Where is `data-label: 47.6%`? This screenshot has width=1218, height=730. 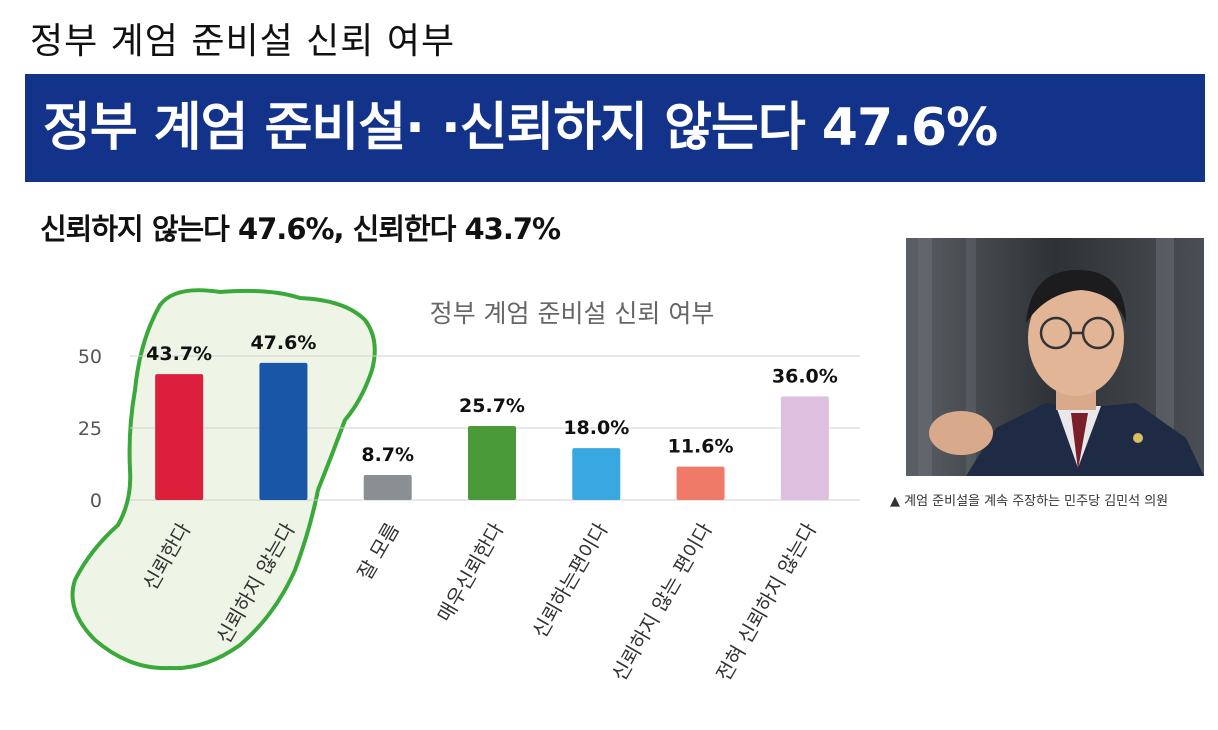 data-label: 47.6% is located at coordinates (283, 343).